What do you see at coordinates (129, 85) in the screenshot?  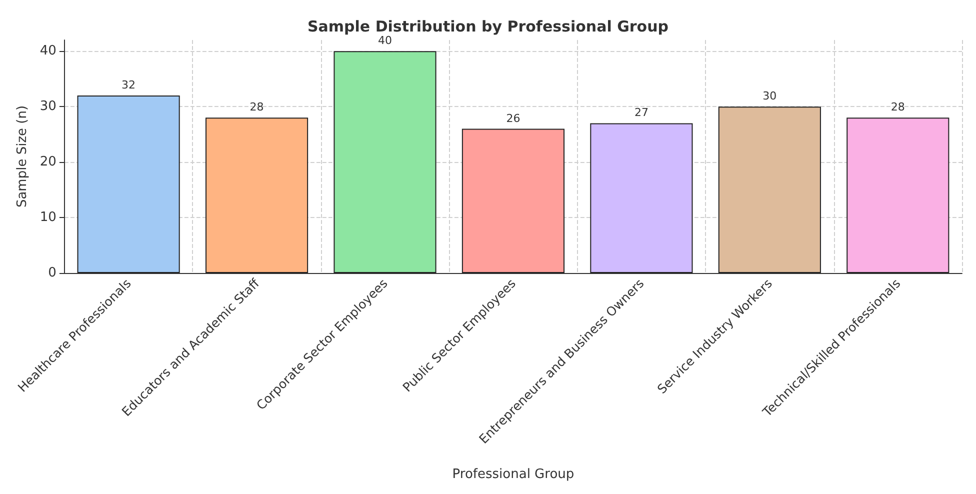 I see `data-label: 32` at bounding box center [129, 85].